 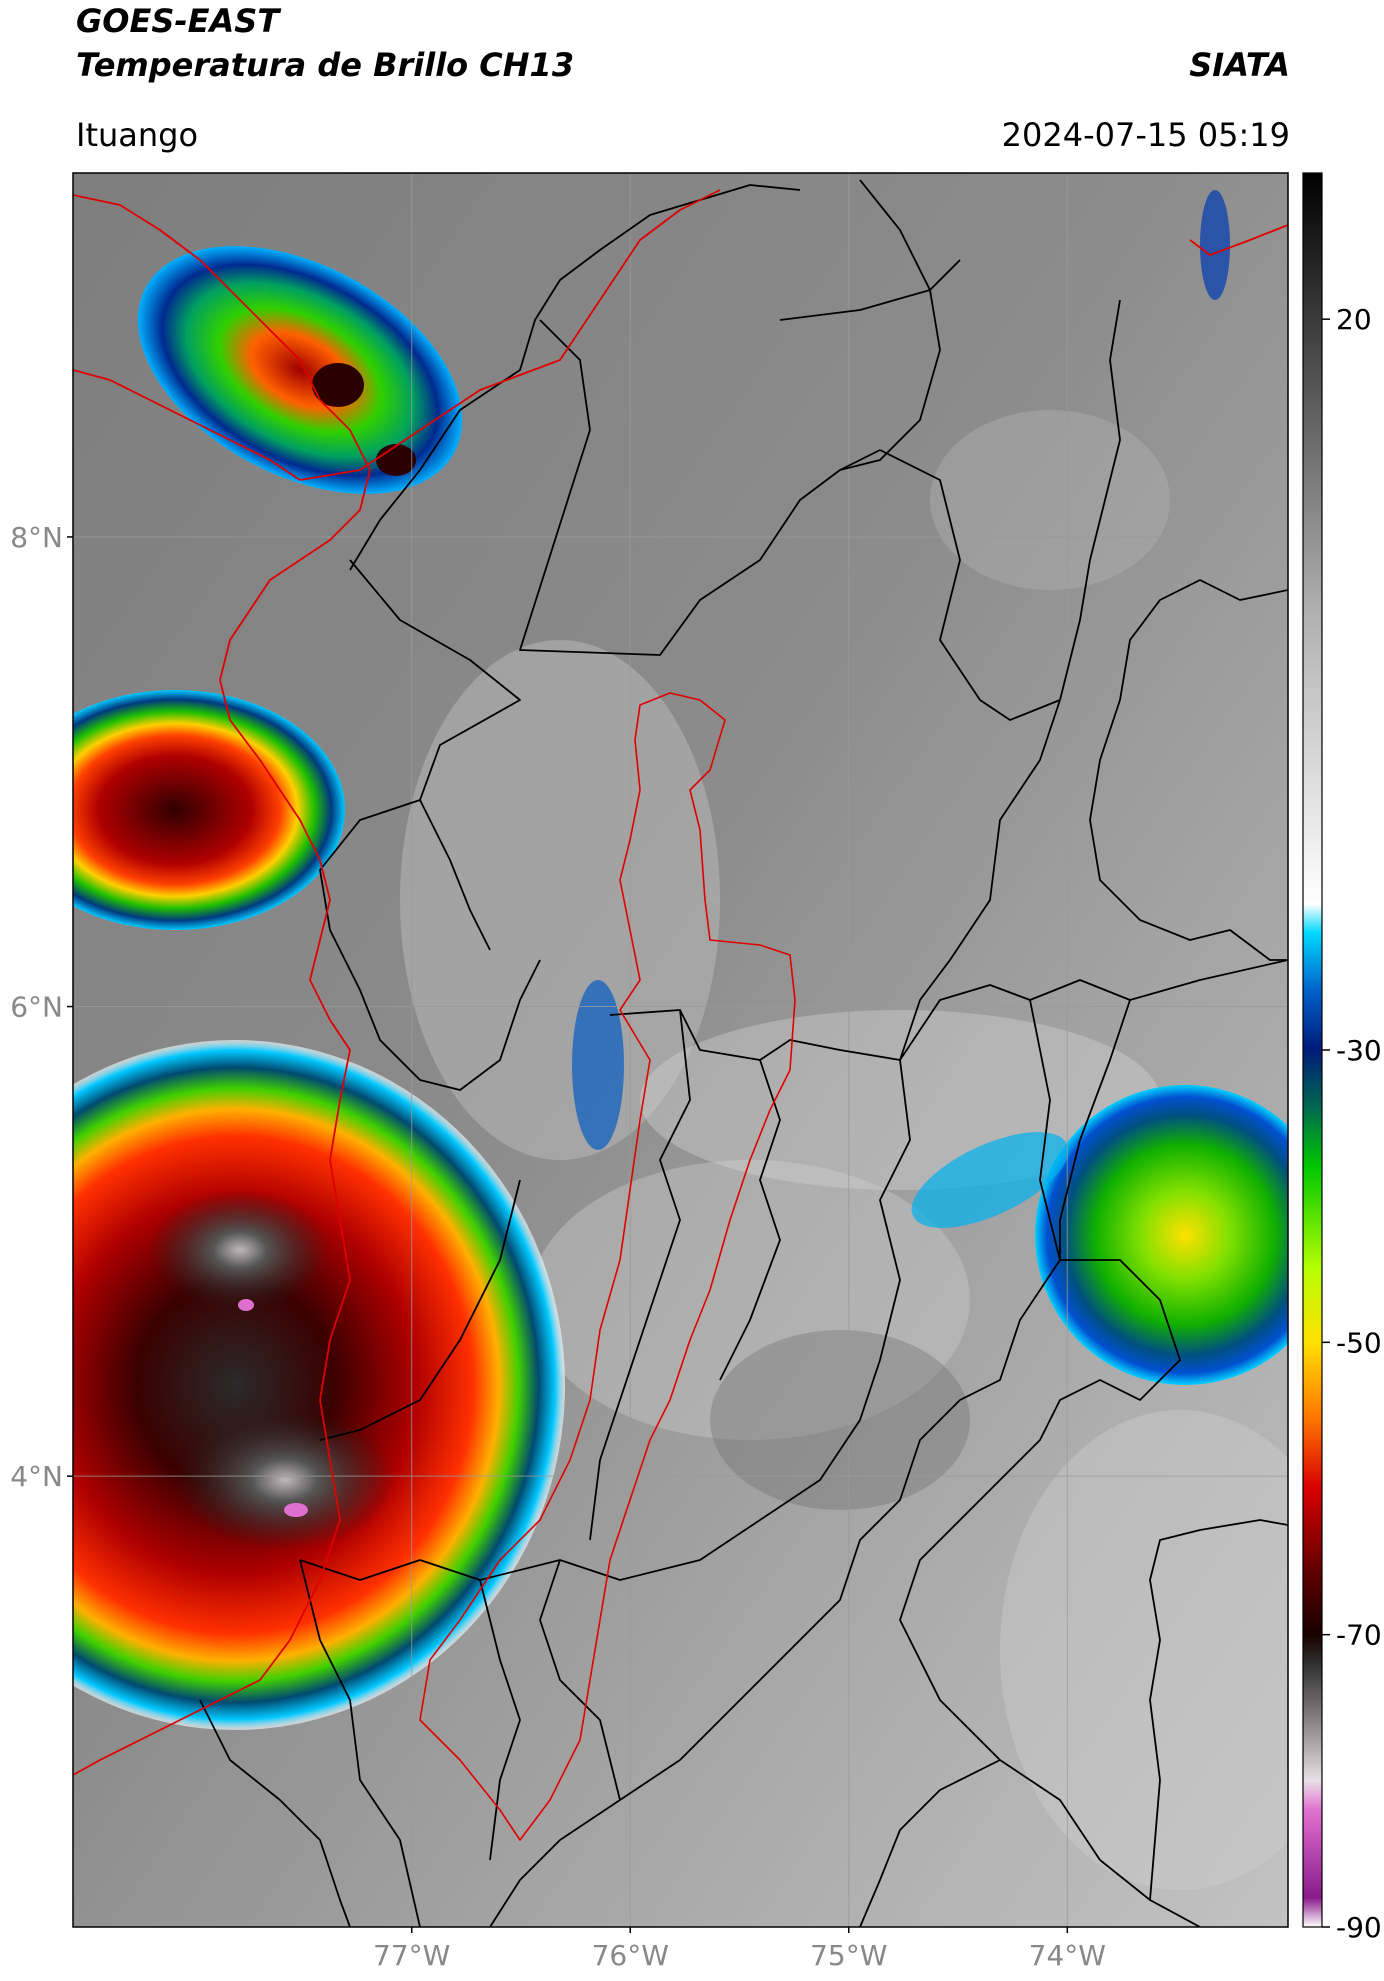 I want to click on warm-surface, so click(x=840, y=1420).